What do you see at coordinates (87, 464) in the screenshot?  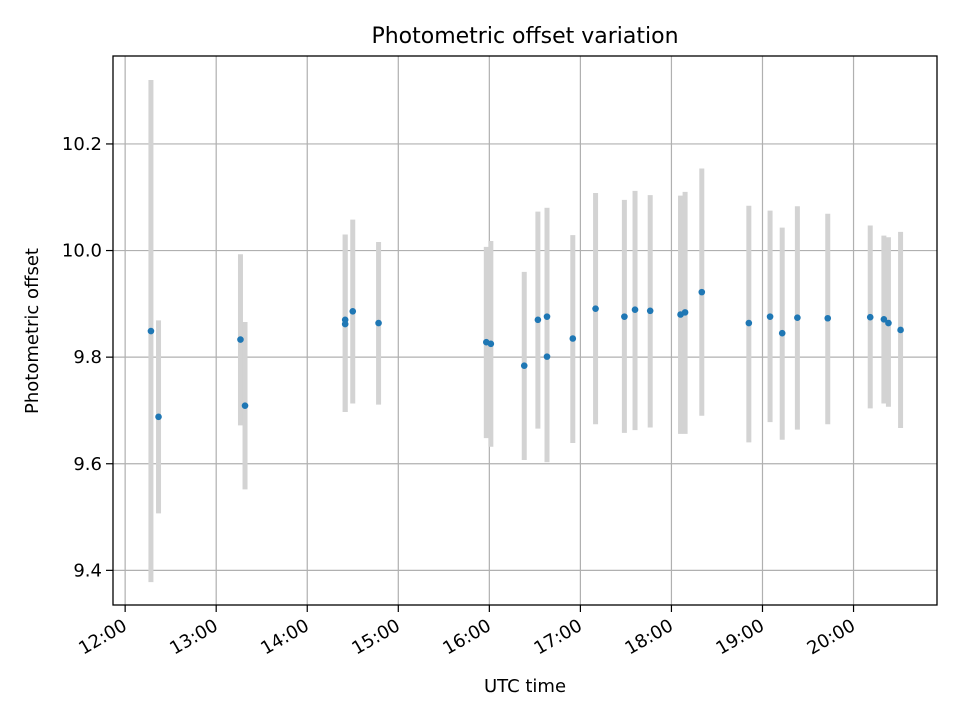 I see `y-tick-label: 9.6` at bounding box center [87, 464].